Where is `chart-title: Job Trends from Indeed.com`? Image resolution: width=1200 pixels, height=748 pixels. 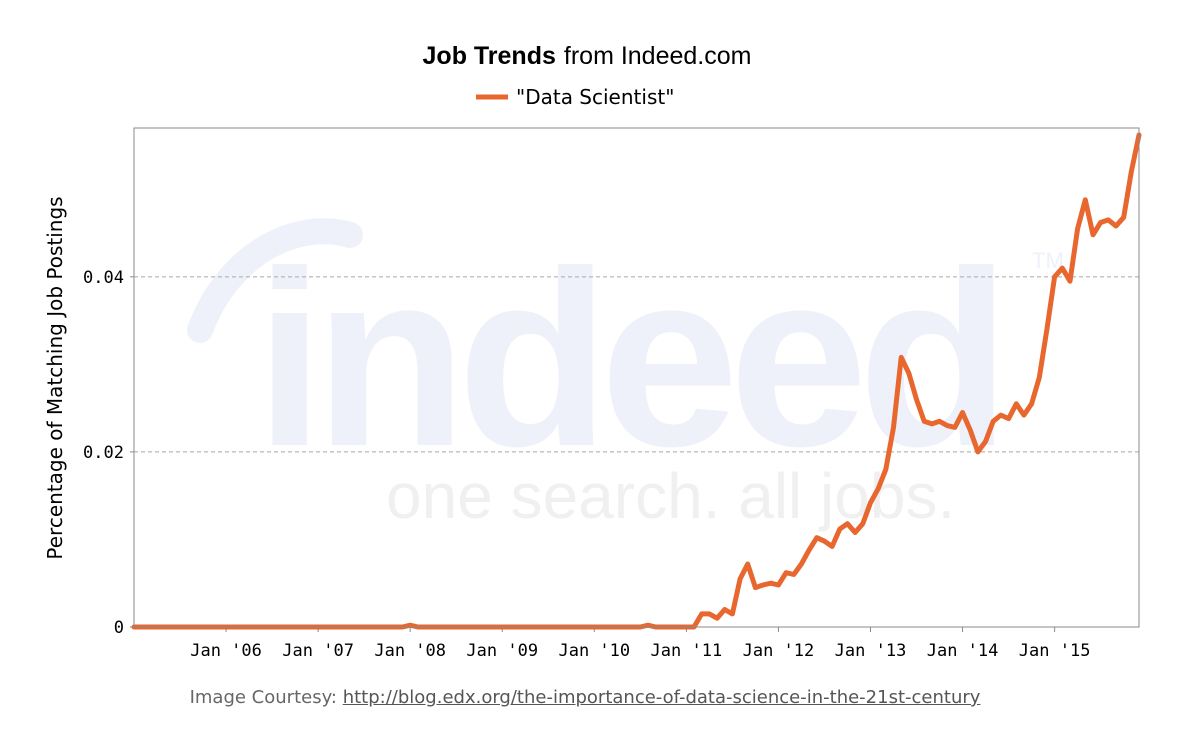 chart-title: Job Trends from Indeed.com is located at coordinates (587, 56).